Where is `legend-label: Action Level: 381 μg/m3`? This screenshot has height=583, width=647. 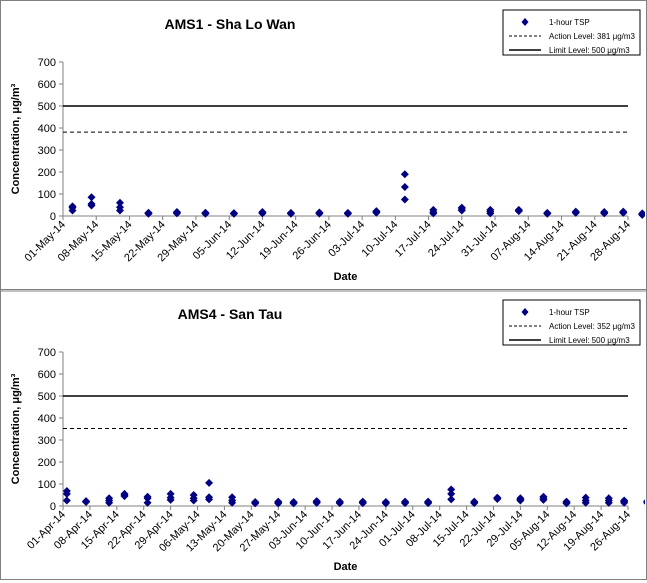
legend-label: Action Level: 381 μg/m3 is located at coordinates (592, 36).